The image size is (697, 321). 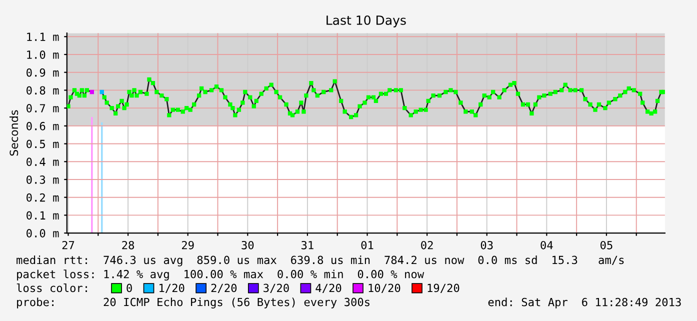 I want to click on x-tick-label: 05, so click(x=606, y=245).